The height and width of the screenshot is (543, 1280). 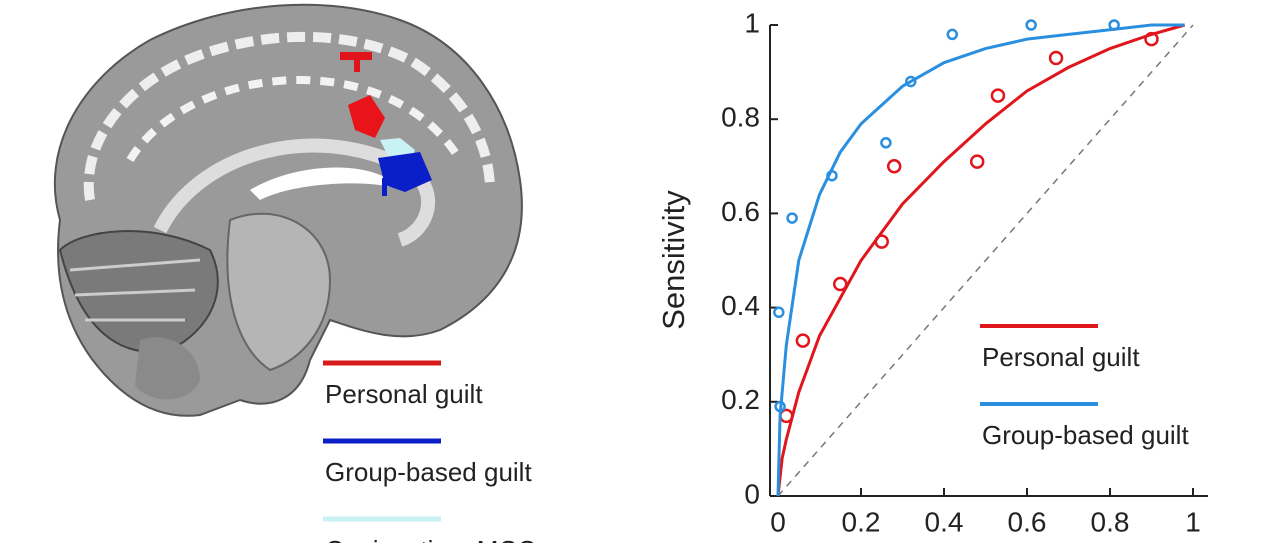 What do you see at coordinates (1193, 521) in the screenshot?
I see `x-tick-label: 1` at bounding box center [1193, 521].